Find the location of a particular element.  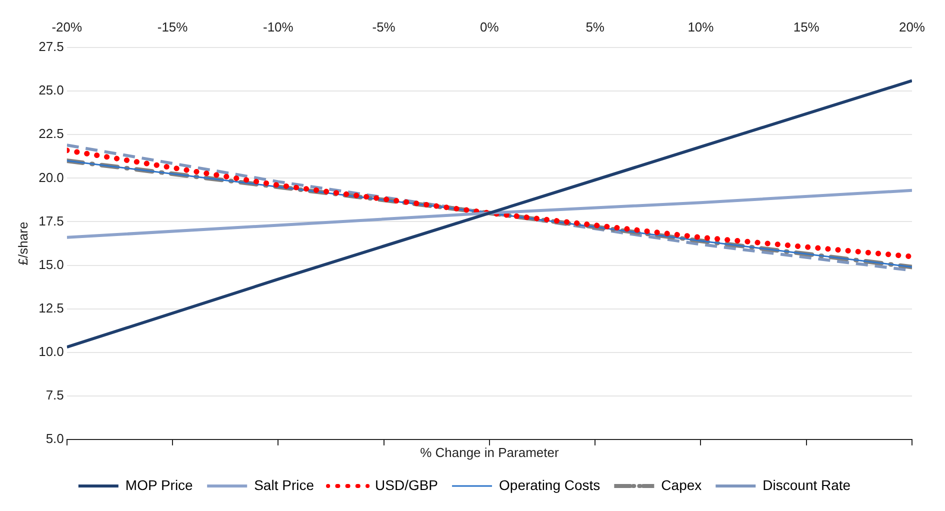

legend-label: Operating Costs is located at coordinates (549, 484).